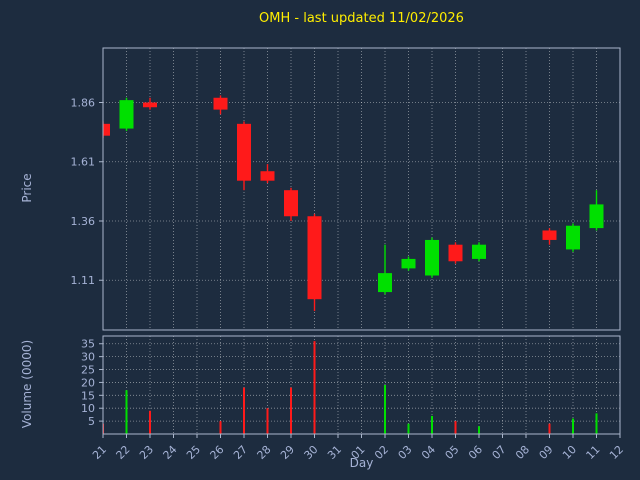 Image resolution: width=640 pixels, height=480 pixels. I want to click on price-axis-label: Price, so click(27, 188).